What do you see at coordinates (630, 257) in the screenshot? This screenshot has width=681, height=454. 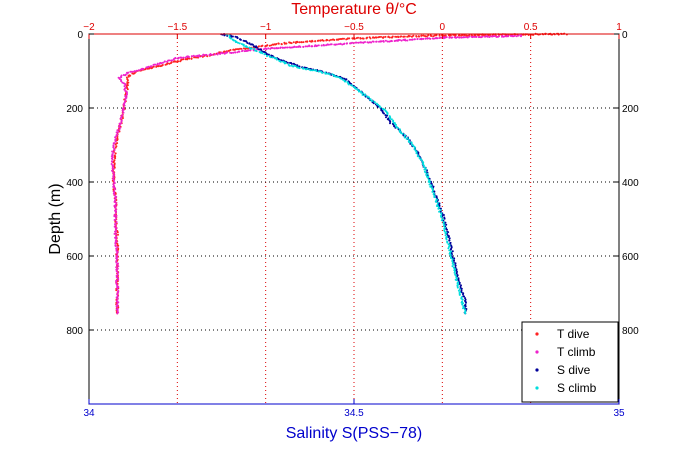 I see `y-tick-label-right: 600` at bounding box center [630, 257].